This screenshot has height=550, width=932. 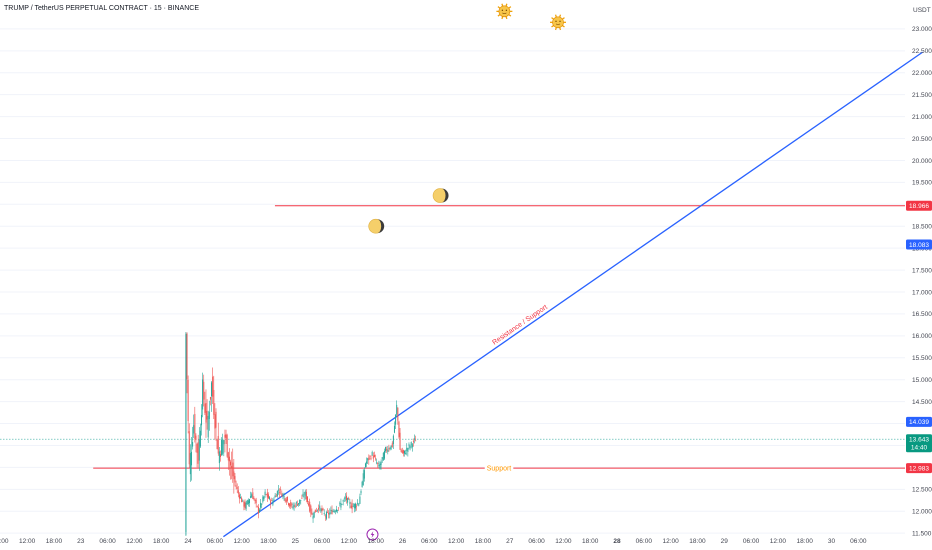 I want to click on y-tick-label: 11.500, so click(x=922, y=533).